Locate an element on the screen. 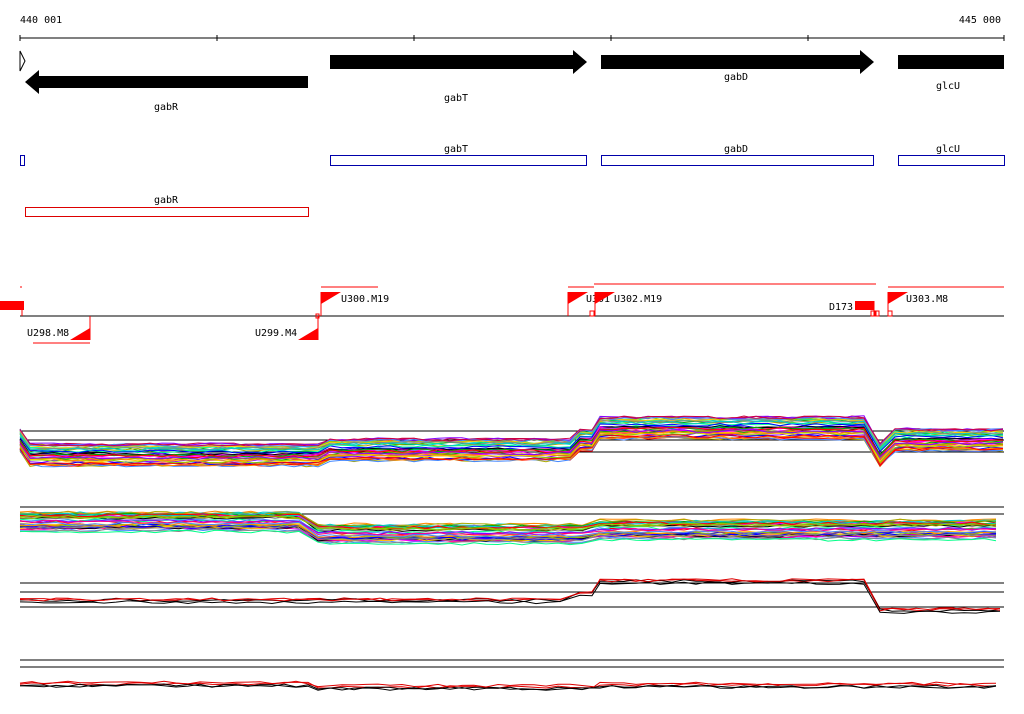 The image size is (1024, 714). marker-U298: U298.M8 is located at coordinates (59, 330).